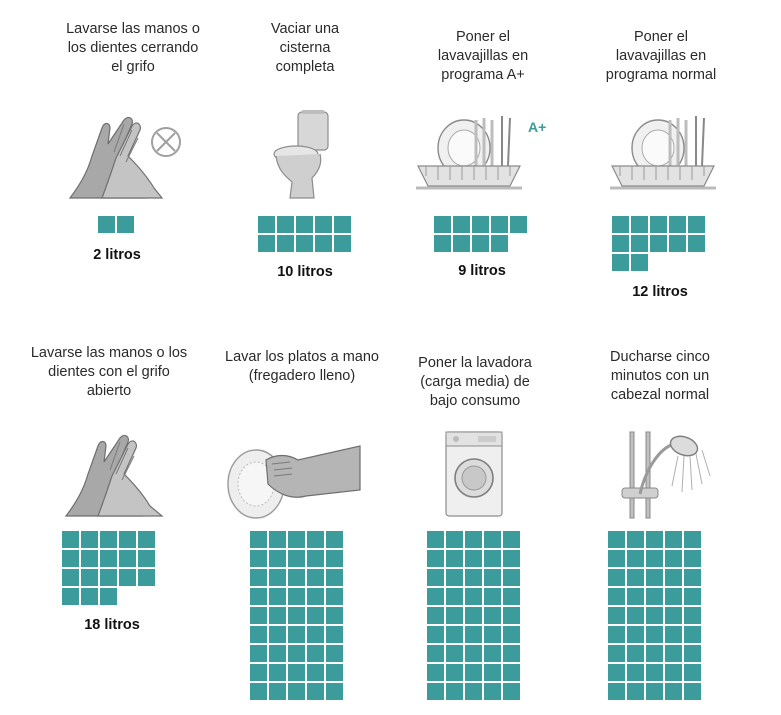 This screenshot has width=781, height=715. I want to click on litres-label: 18 litros, so click(112, 625).